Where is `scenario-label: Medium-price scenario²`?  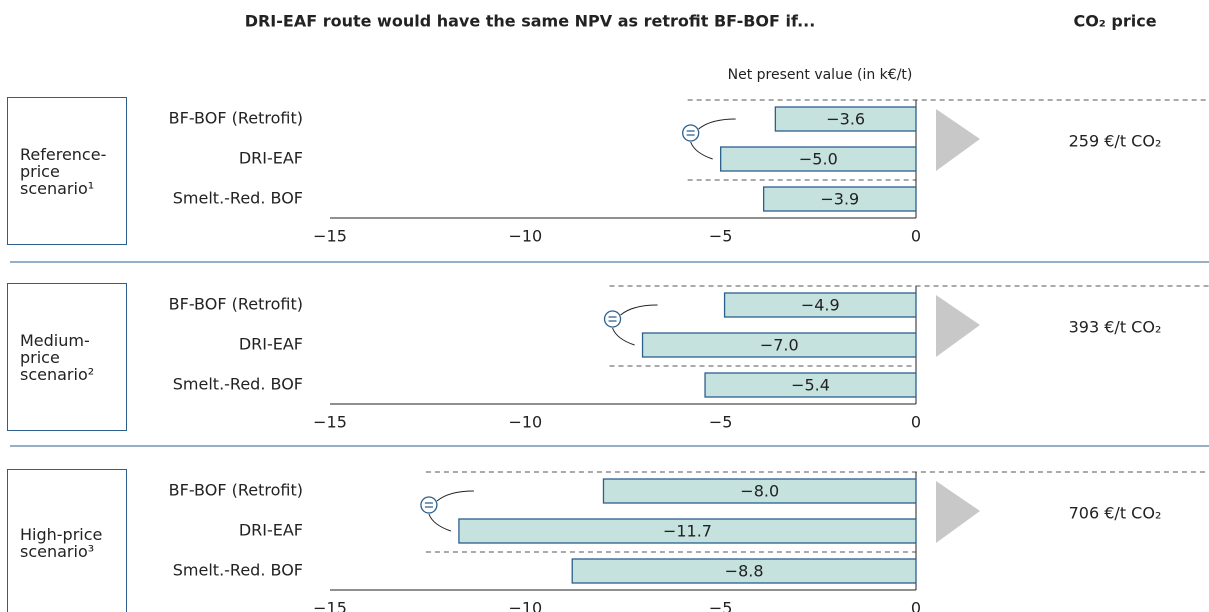
scenario-label: Medium-price scenario² is located at coordinates (57, 357).